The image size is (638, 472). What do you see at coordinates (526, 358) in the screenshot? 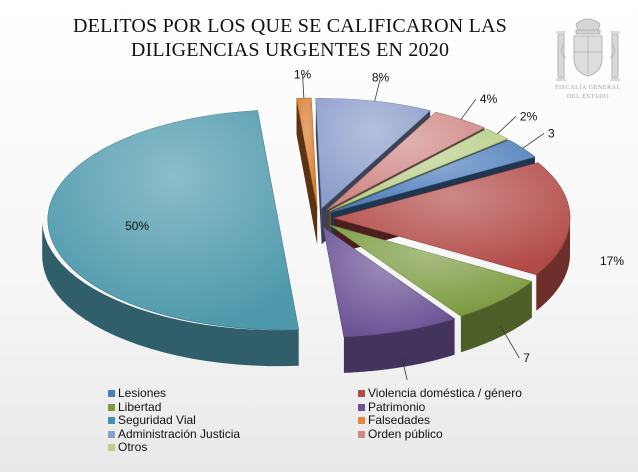
I see `data-label-libertad: 7` at bounding box center [526, 358].